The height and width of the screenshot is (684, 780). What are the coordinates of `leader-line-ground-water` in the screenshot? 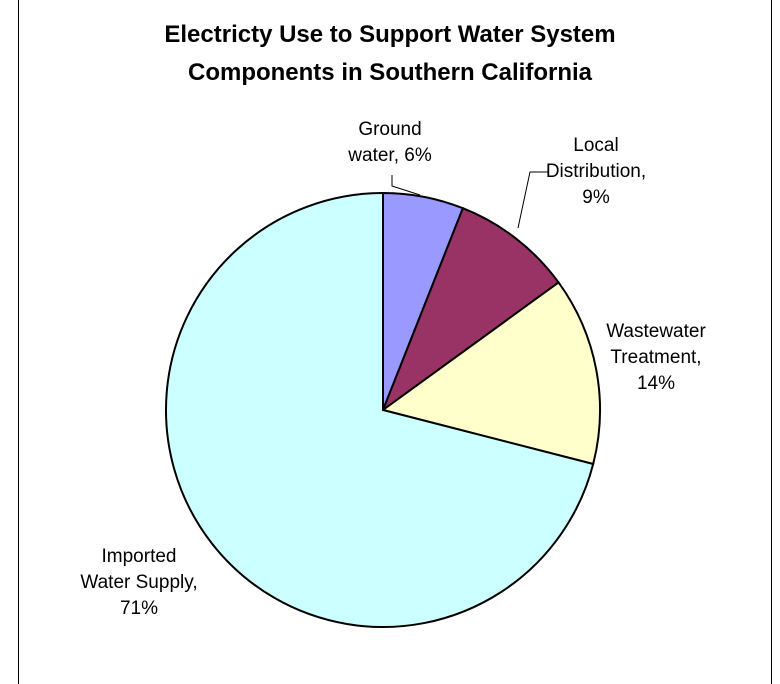 It's located at (406, 185).